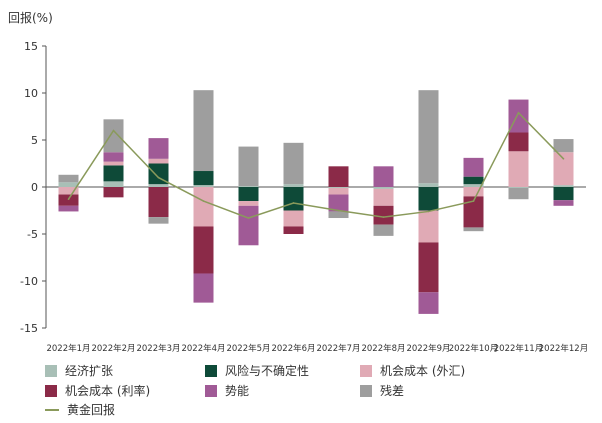 This screenshot has height=423, width=602. I want to click on bar-s2-c7, so click(383, 197).